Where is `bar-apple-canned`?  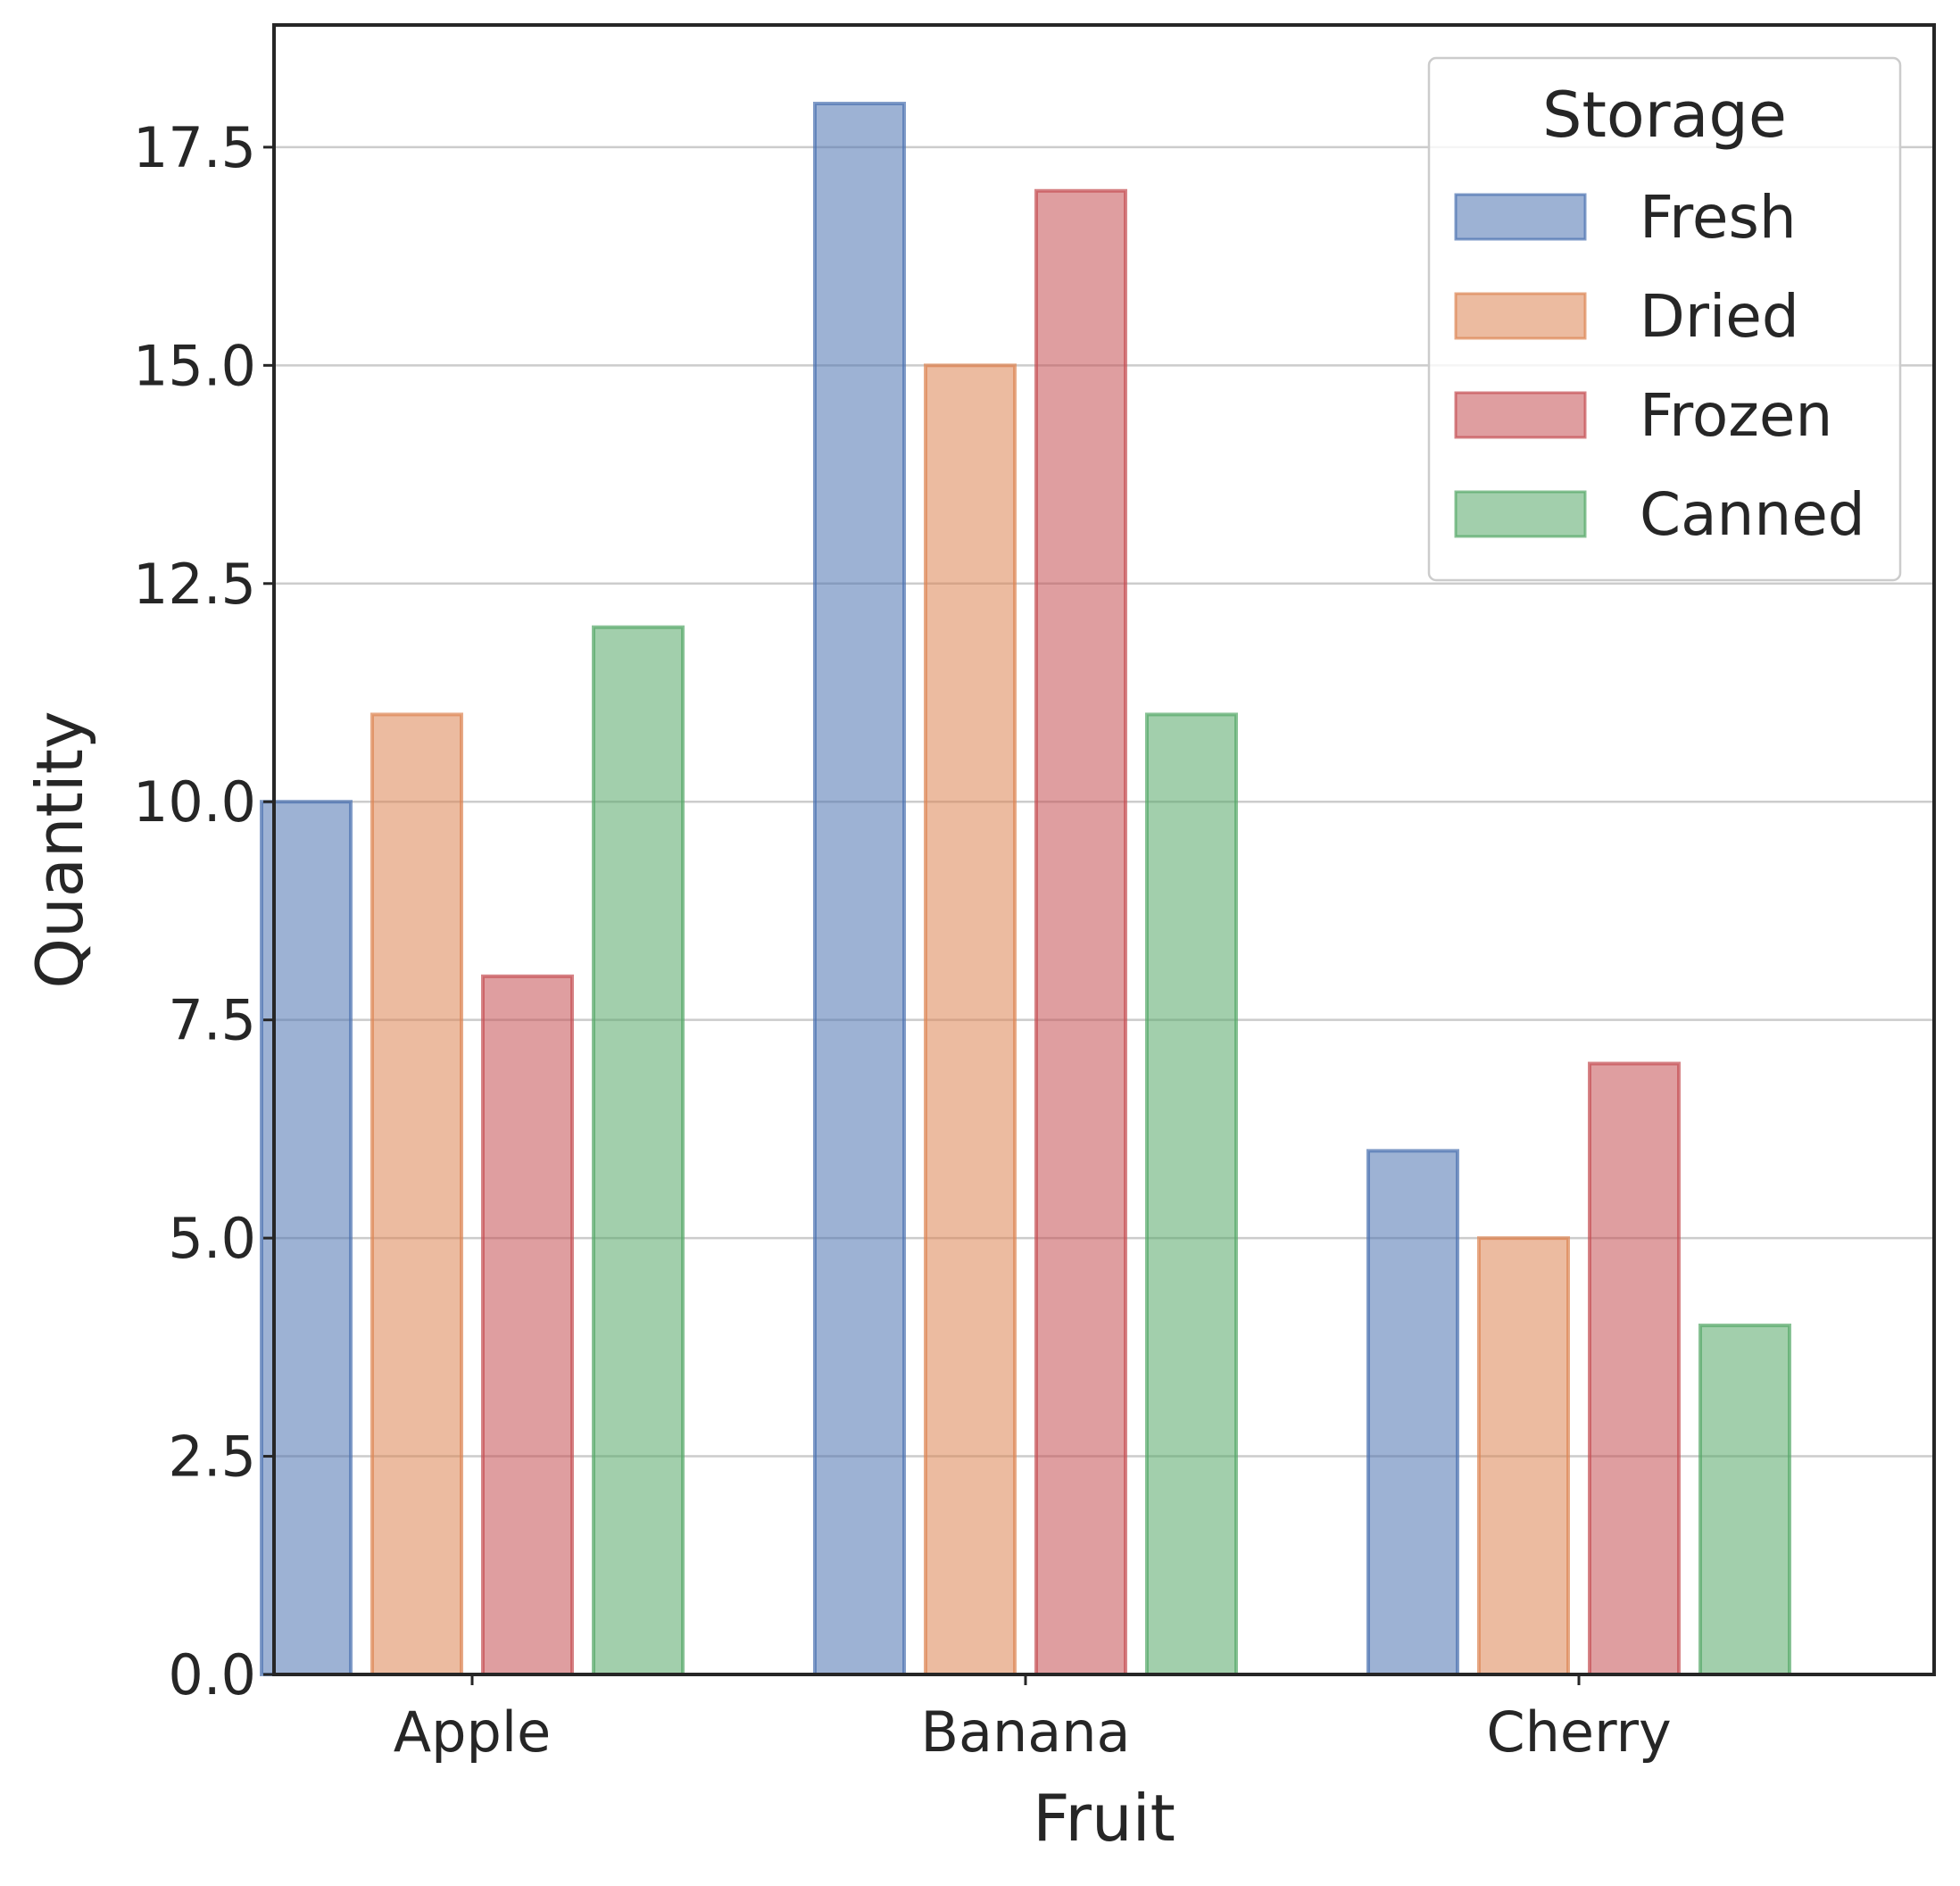
bar-apple-canned is located at coordinates (638, 1151).